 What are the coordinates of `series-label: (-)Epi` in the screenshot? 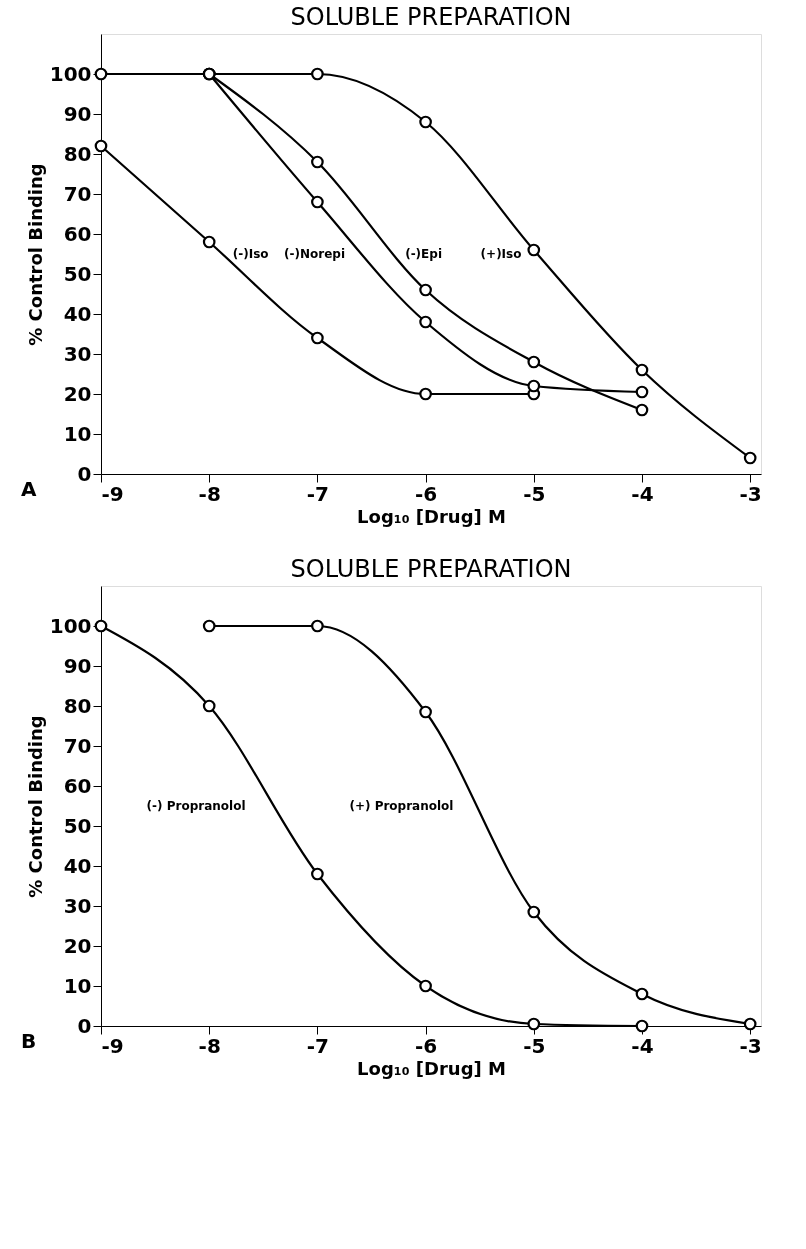 It's located at (424, 254).